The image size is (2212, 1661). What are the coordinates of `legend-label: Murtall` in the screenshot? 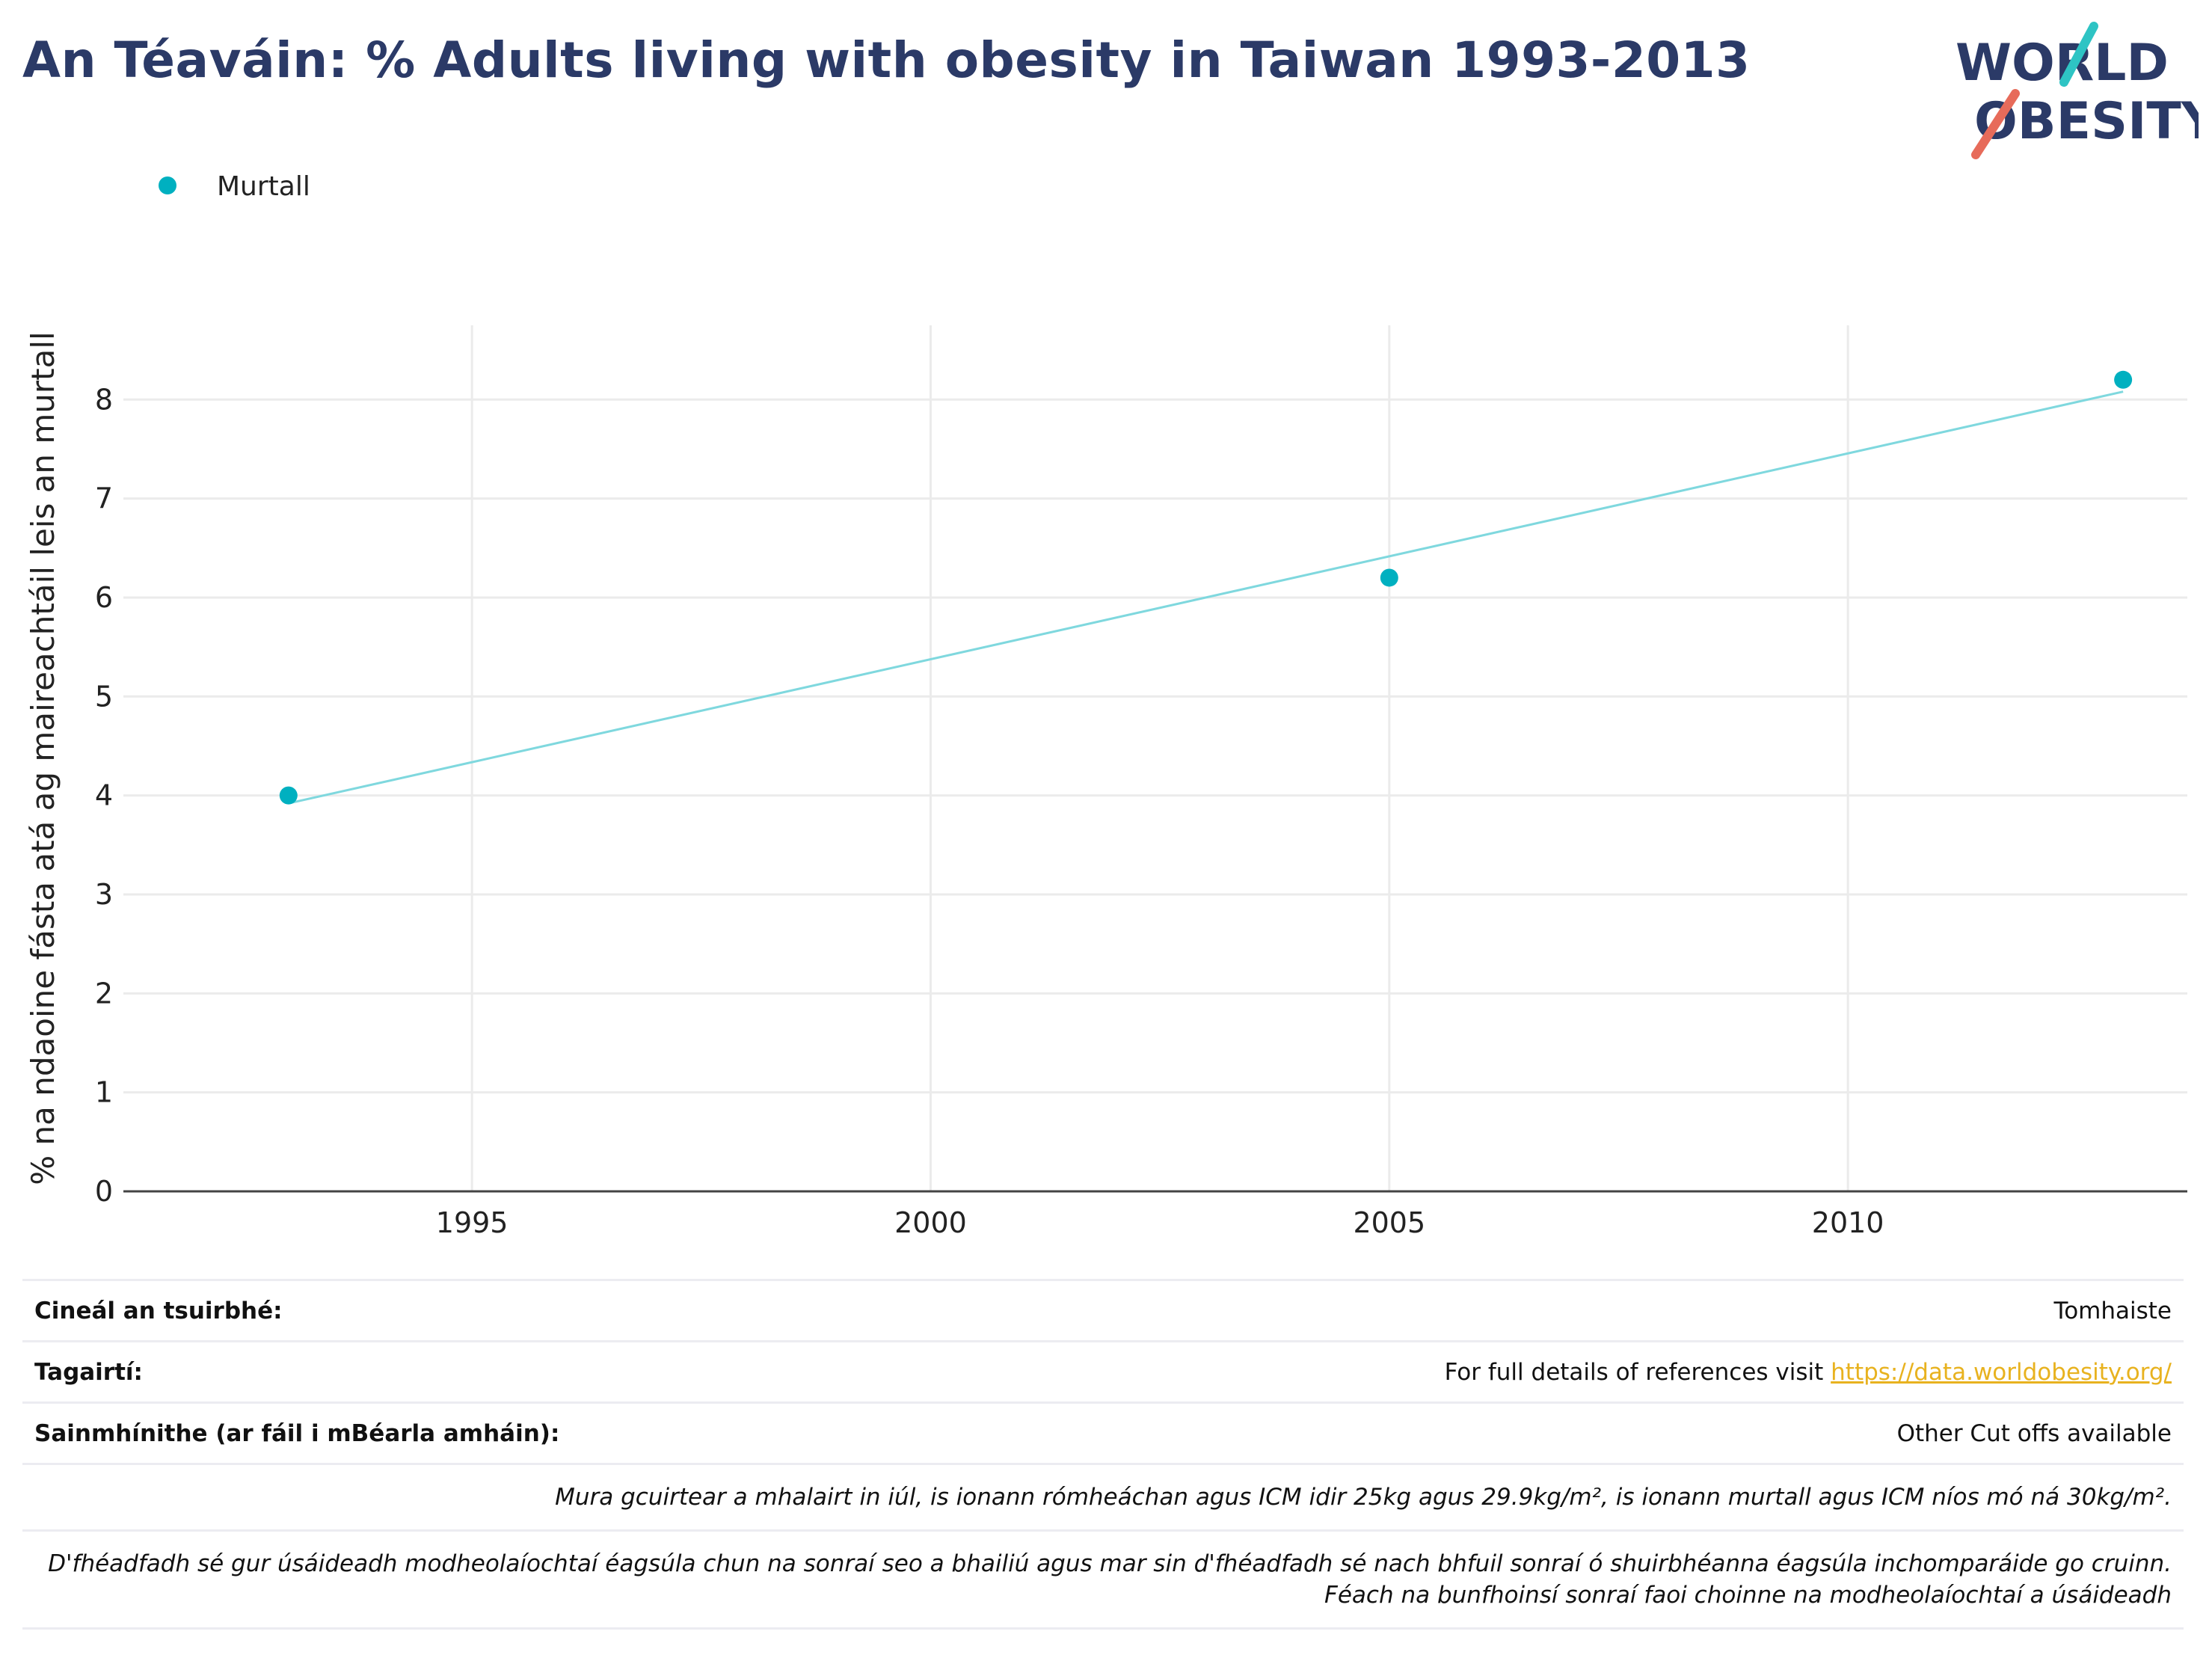 It's located at (263, 186).